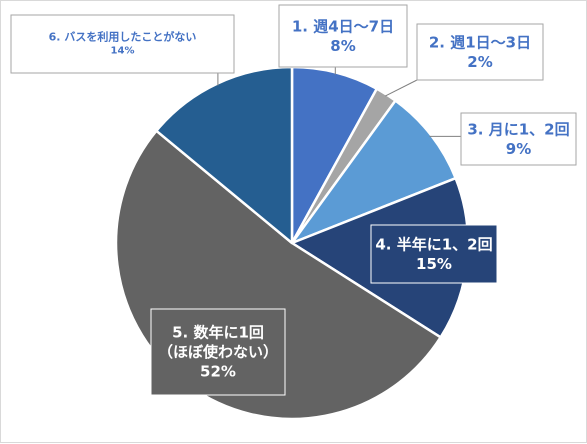 This screenshot has width=587, height=444. What do you see at coordinates (479, 62) in the screenshot?
I see `data-label-value: 2%` at bounding box center [479, 62].